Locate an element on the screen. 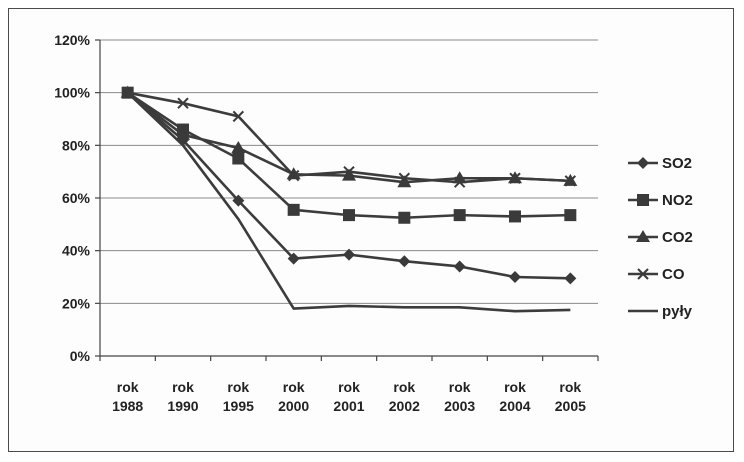  y-tick-label: 60% is located at coordinates (76, 198).